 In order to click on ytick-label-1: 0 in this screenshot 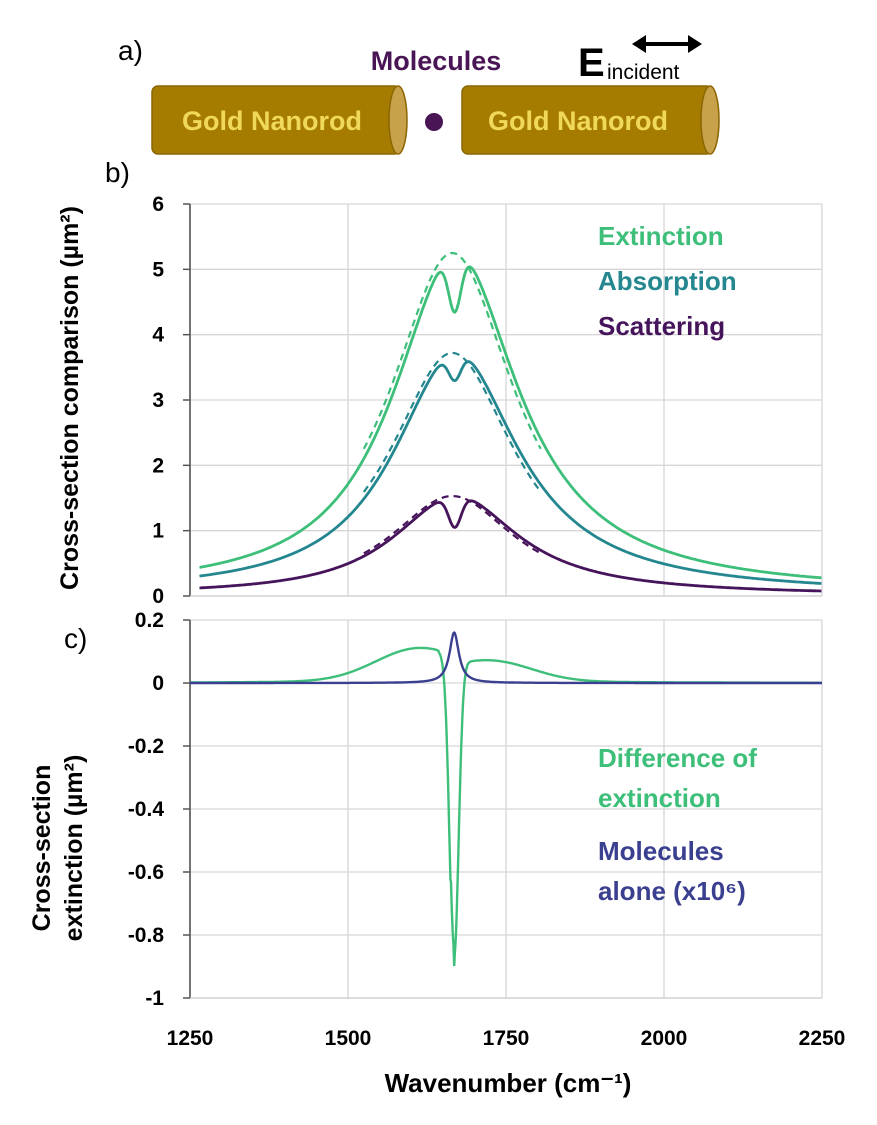, I will do `click(158, 683)`.